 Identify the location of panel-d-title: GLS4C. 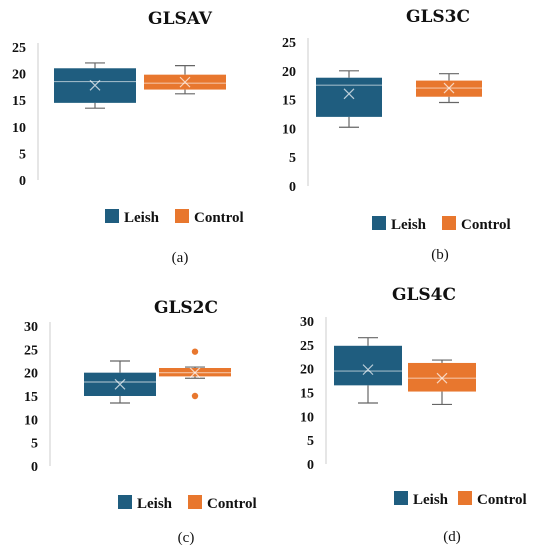
(424, 295).